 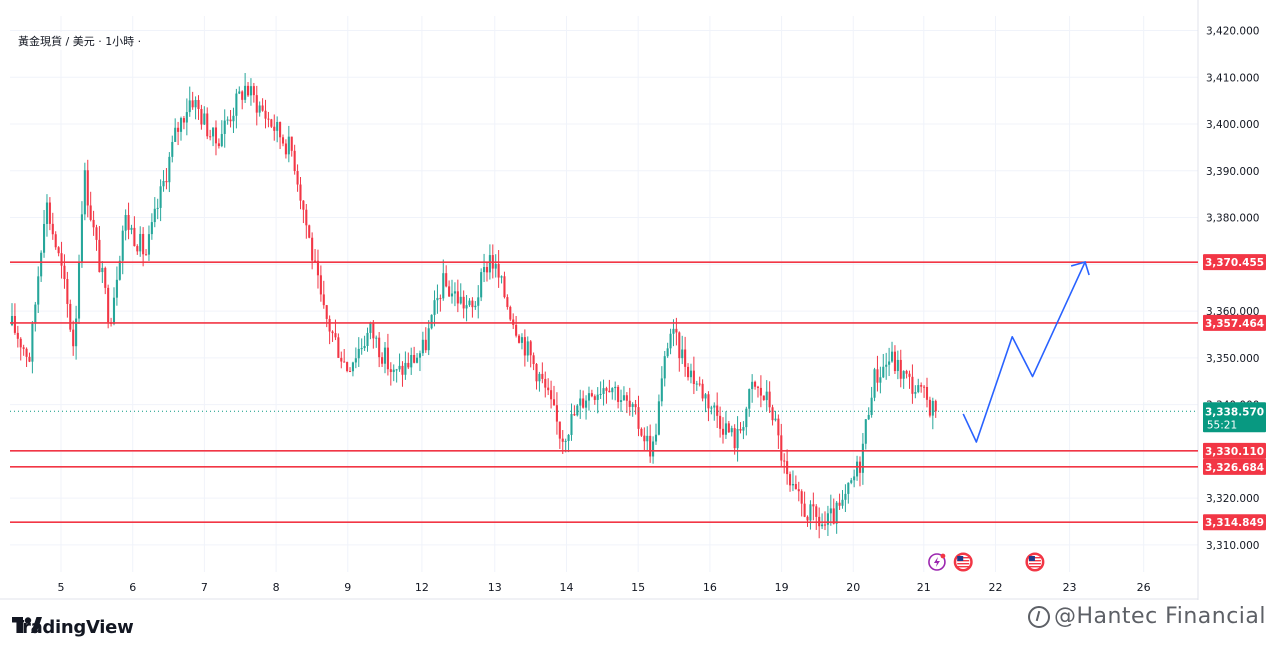 I want to click on y-tick-label: 3,310.000, so click(x=1232, y=546).